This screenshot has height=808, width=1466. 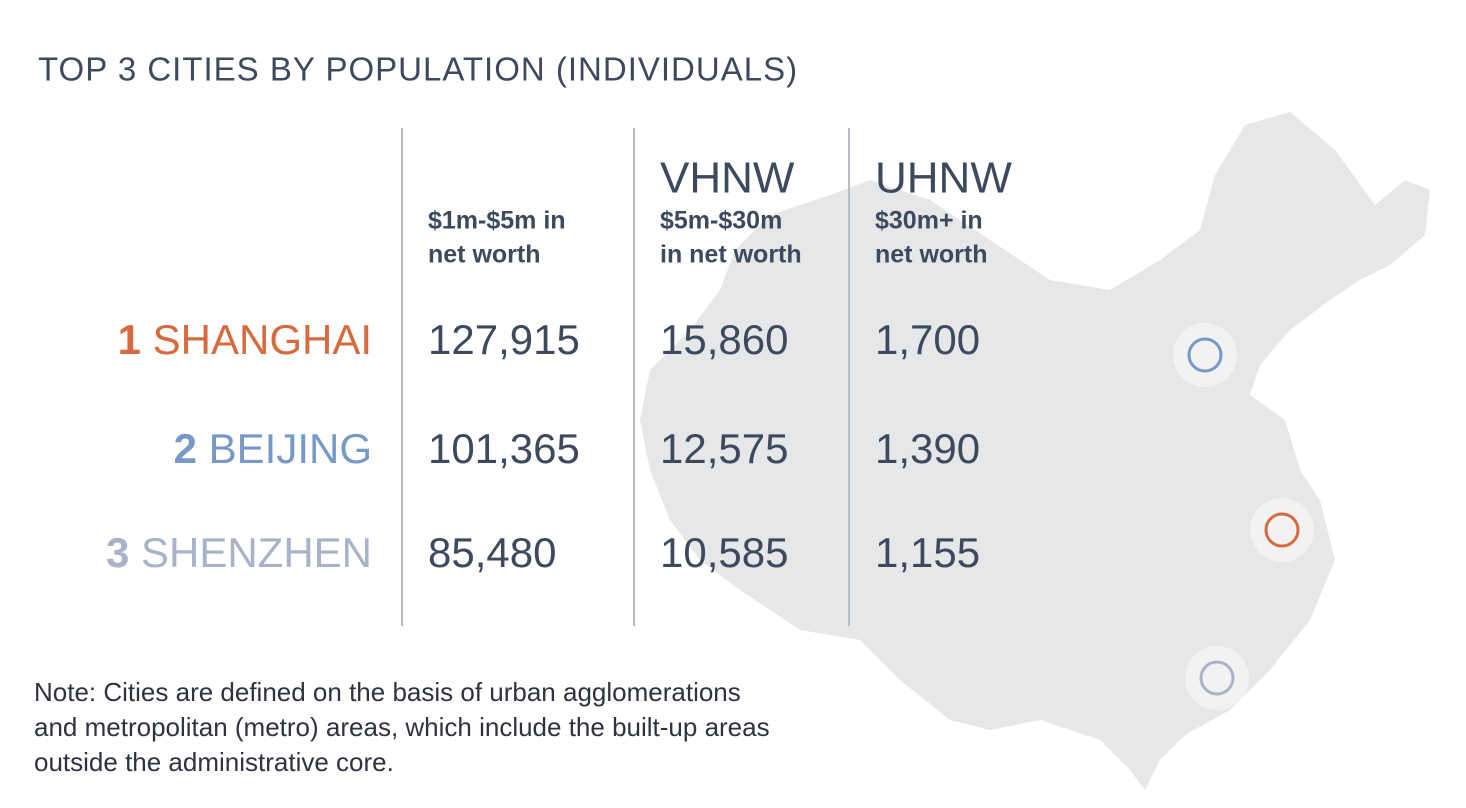 What do you see at coordinates (724, 339) in the screenshot?
I see `cell-value: 15,860` at bounding box center [724, 339].